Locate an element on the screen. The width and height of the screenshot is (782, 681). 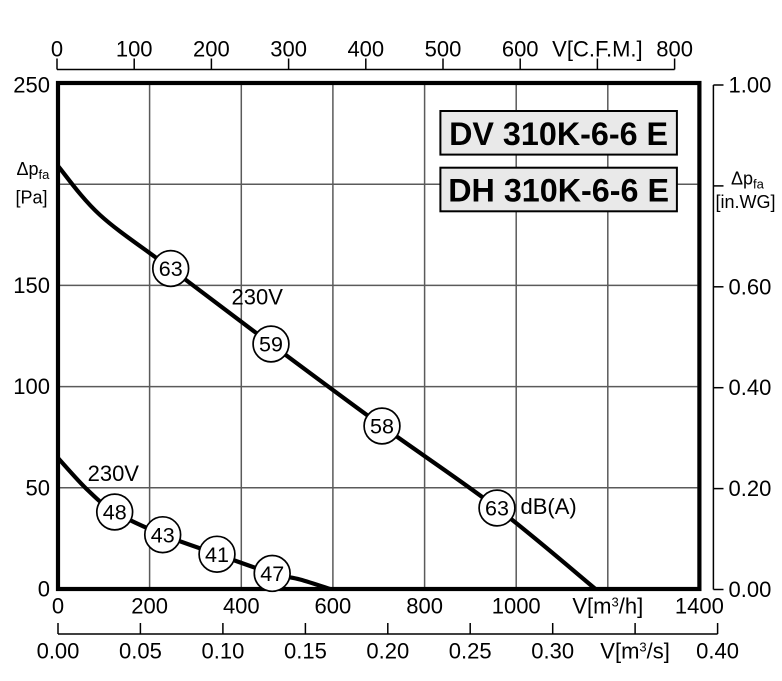
svg-text: 0.30 is located at coordinates (552, 651).